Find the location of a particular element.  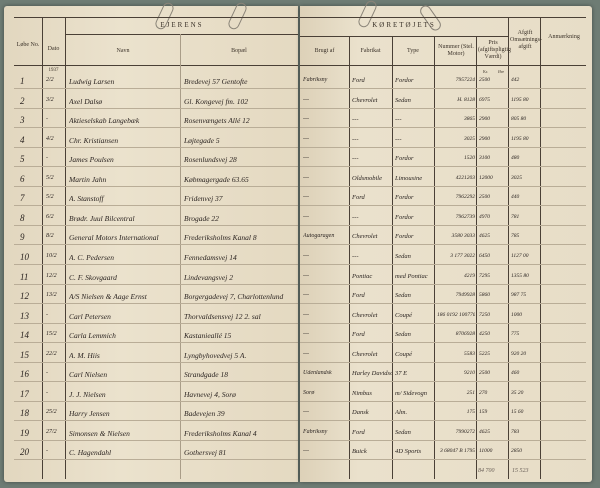

entry-number: 3 is located at coordinates (22, 120).